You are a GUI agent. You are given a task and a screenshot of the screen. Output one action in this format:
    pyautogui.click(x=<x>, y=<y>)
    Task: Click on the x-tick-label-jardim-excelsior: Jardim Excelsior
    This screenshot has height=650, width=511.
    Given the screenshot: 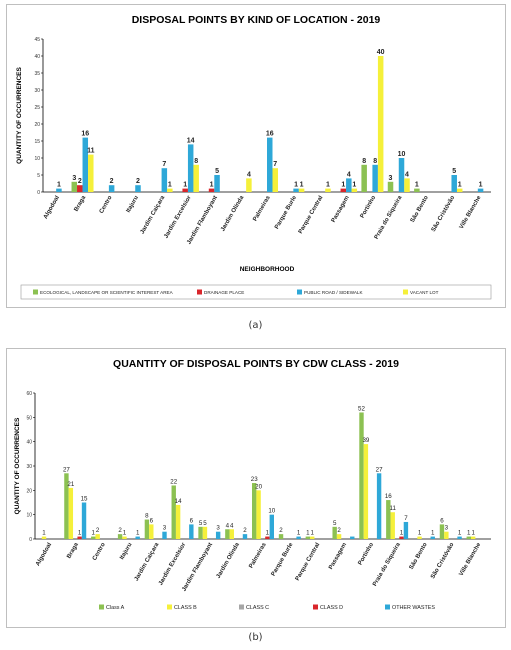 What is the action you would take?
    pyautogui.click(x=173, y=563)
    